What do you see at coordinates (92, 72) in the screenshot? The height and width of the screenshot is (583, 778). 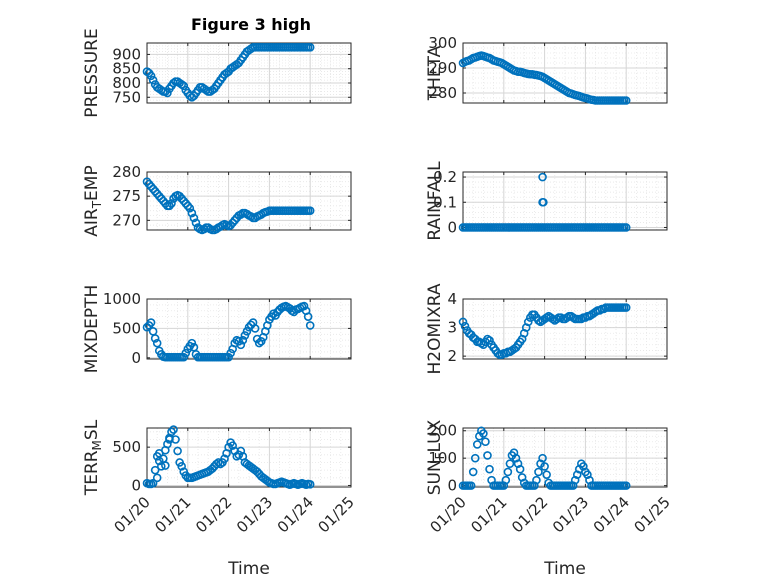 I see `y-axis-label: PRESSURE` at bounding box center [92, 72].